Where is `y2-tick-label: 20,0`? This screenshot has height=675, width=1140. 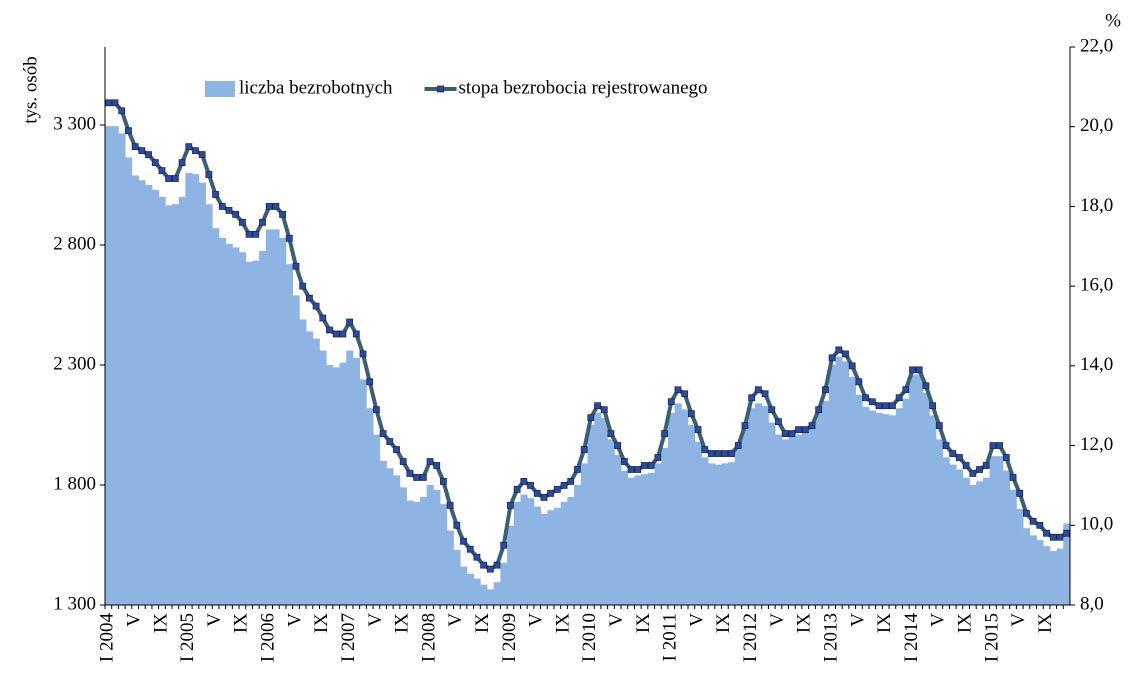
y2-tick-label: 20,0 is located at coordinates (1096, 125).